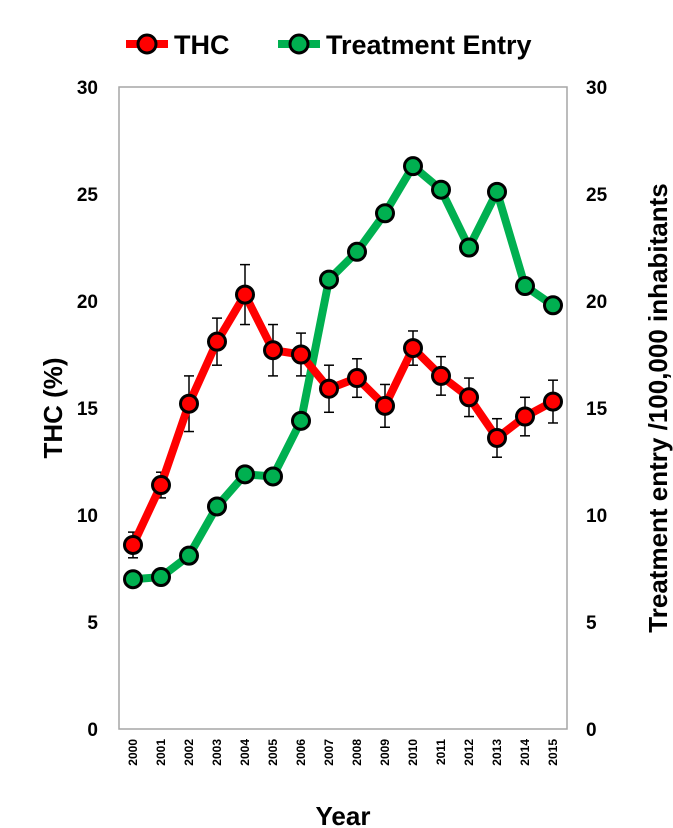  I want to click on legend: THC Treatment Entry, so click(329, 45).